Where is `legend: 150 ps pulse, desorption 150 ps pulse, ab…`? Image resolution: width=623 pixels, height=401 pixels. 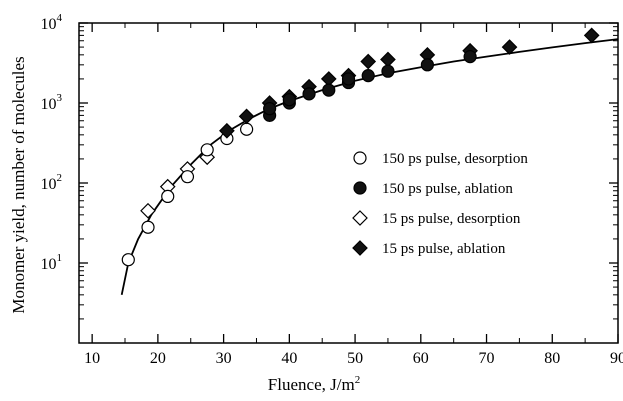 legend: 150 ps pulse, desorption 150 ps pulse, ab… is located at coordinates (440, 204).